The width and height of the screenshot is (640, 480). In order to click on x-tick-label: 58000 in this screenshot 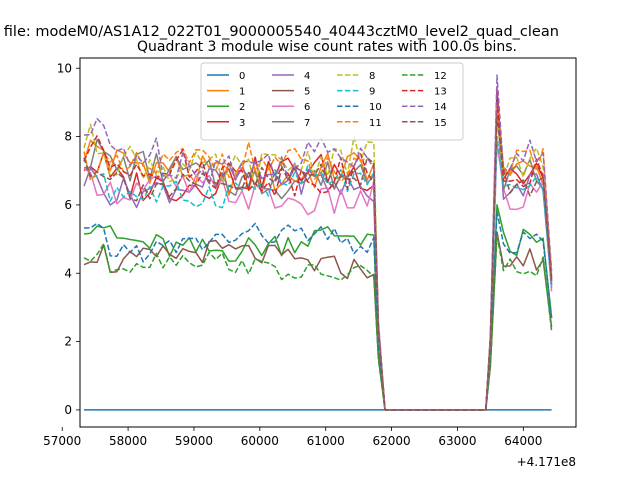, I will do `click(128, 441)`.